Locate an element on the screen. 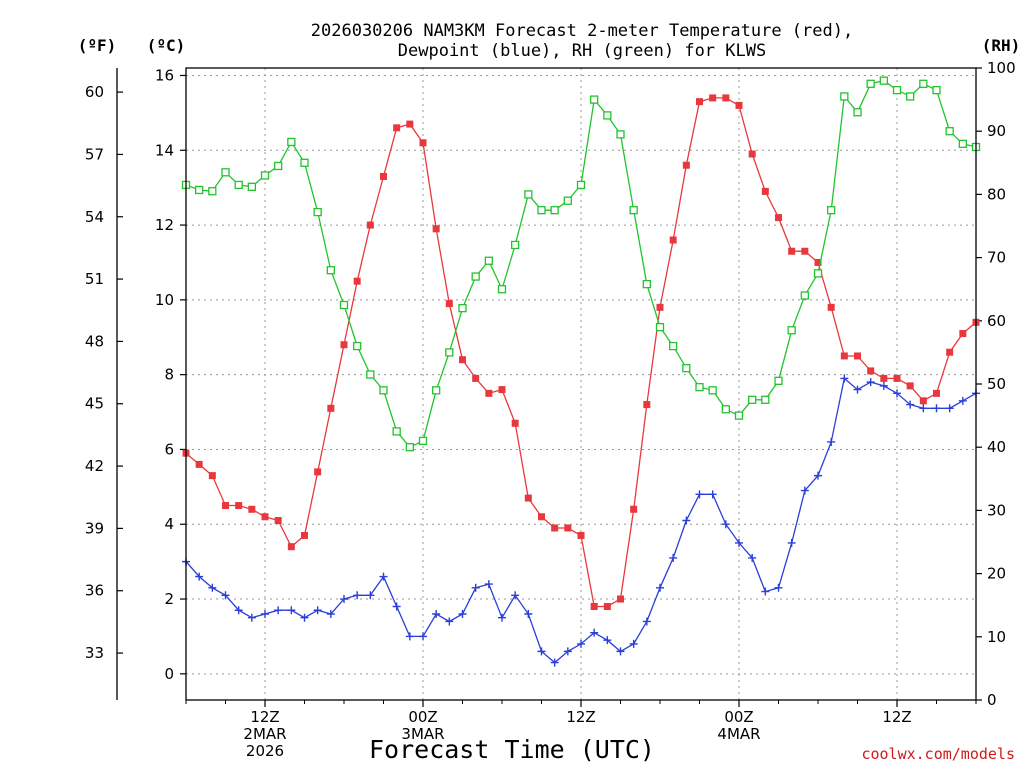  celsius-tick-label: 6 is located at coordinates (169, 449).